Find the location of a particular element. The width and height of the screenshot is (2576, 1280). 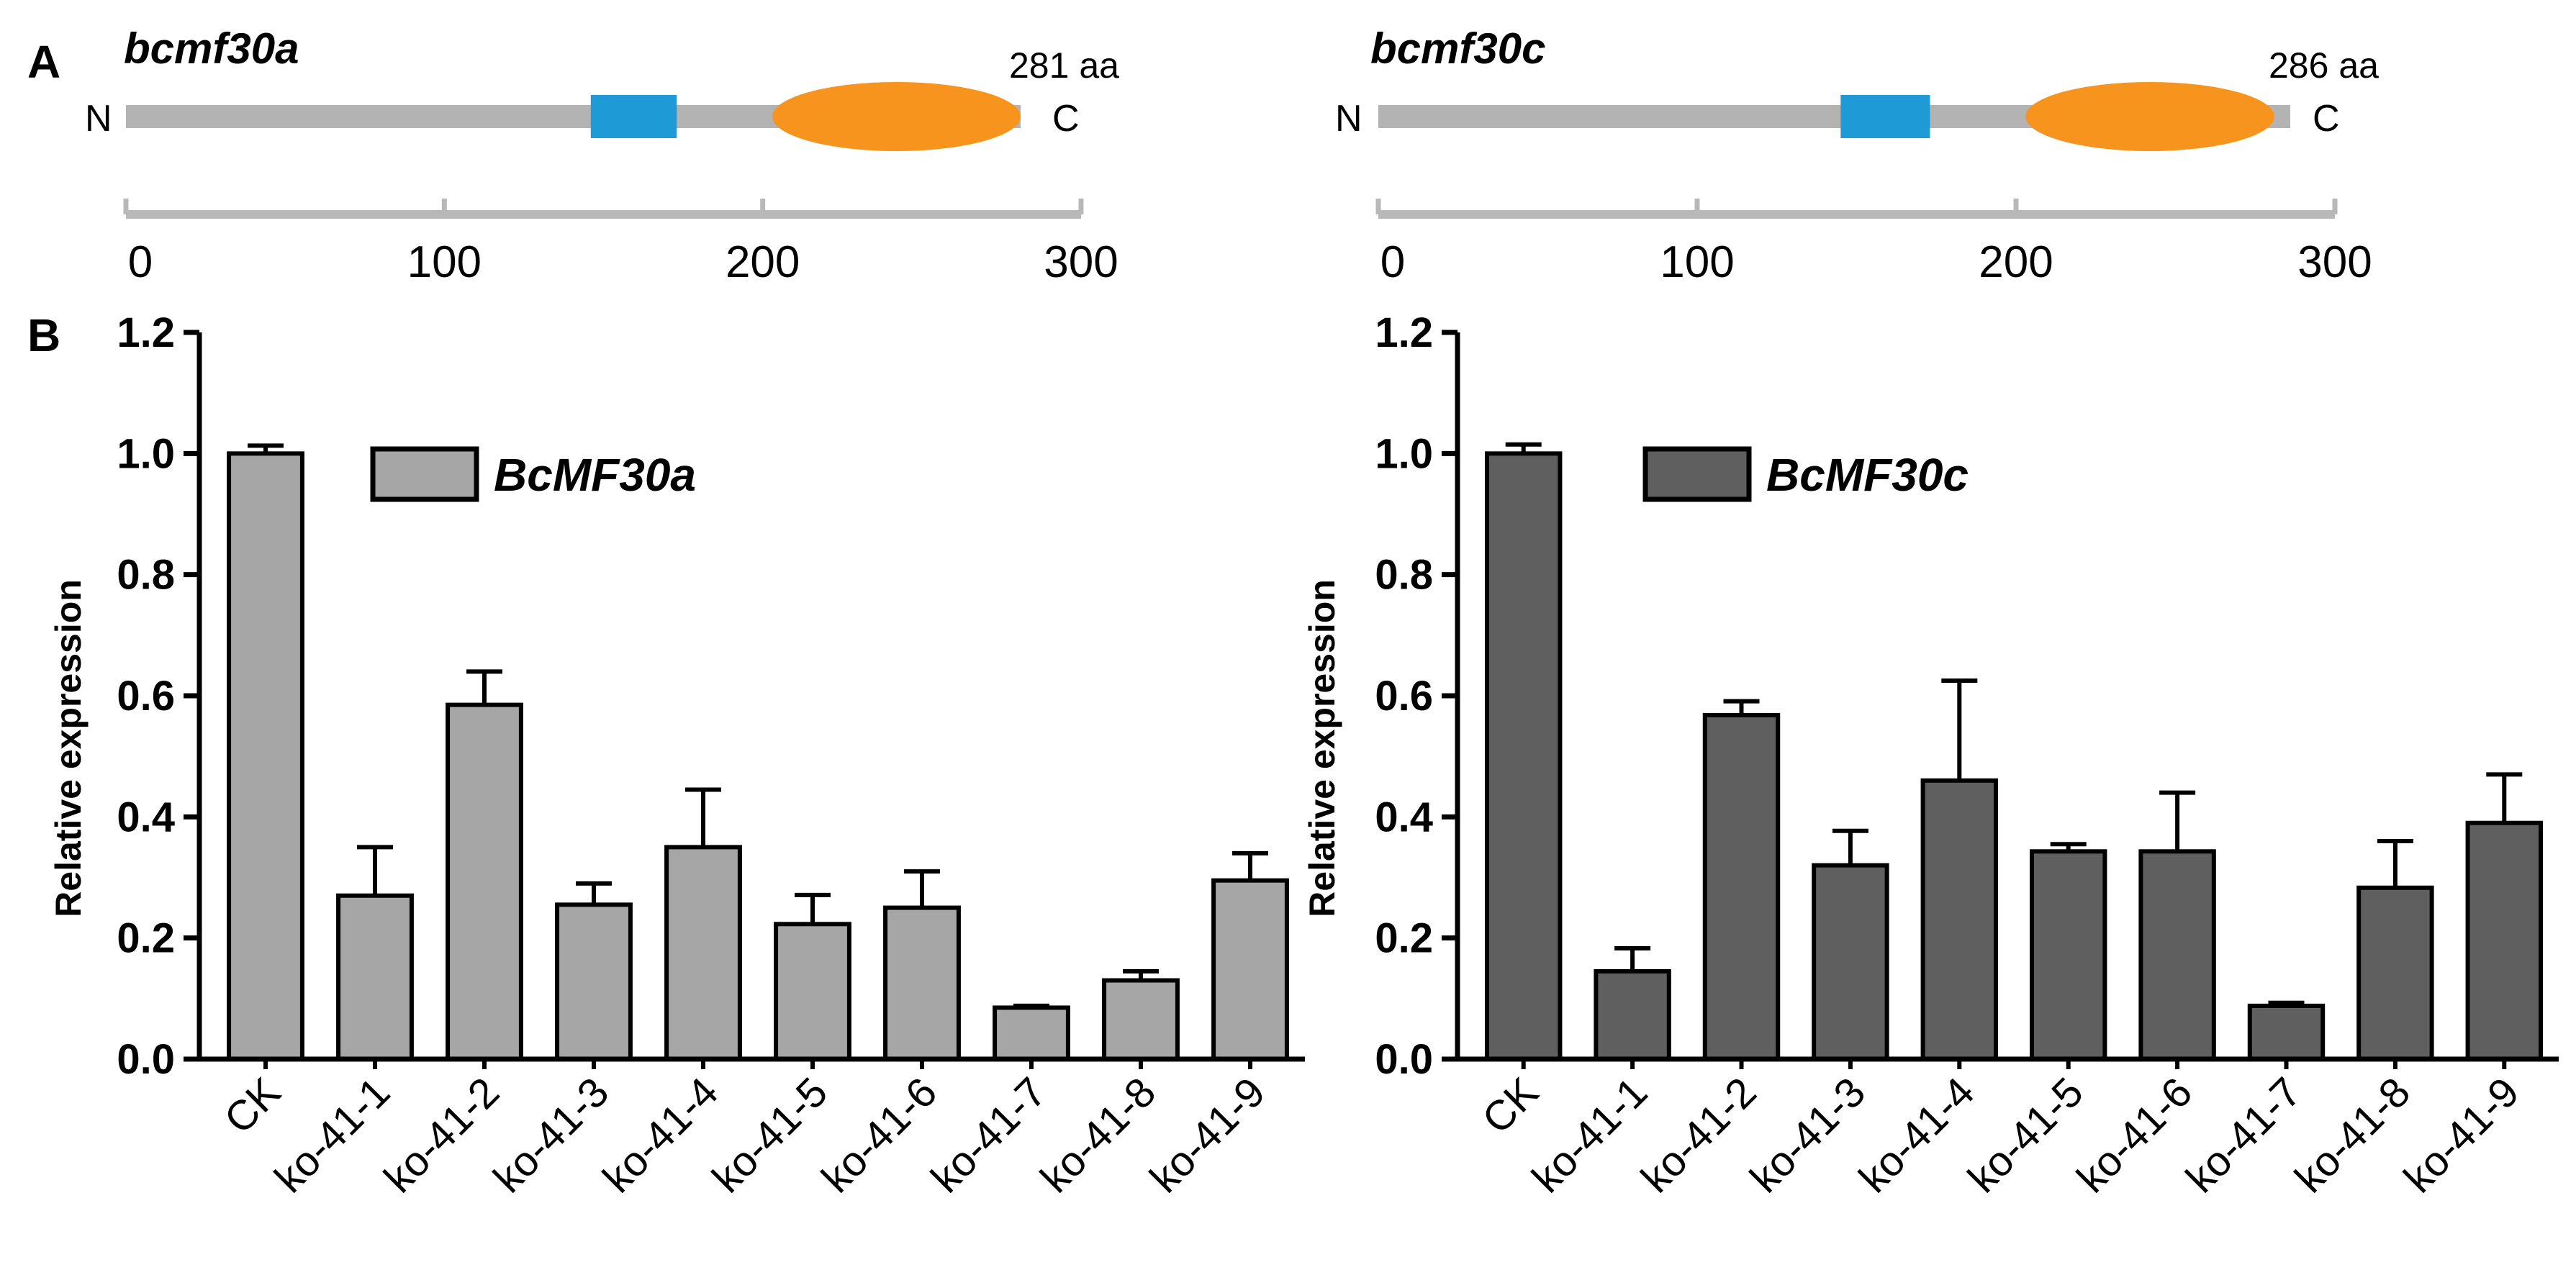

length-label: 286 aa is located at coordinates (2324, 66).